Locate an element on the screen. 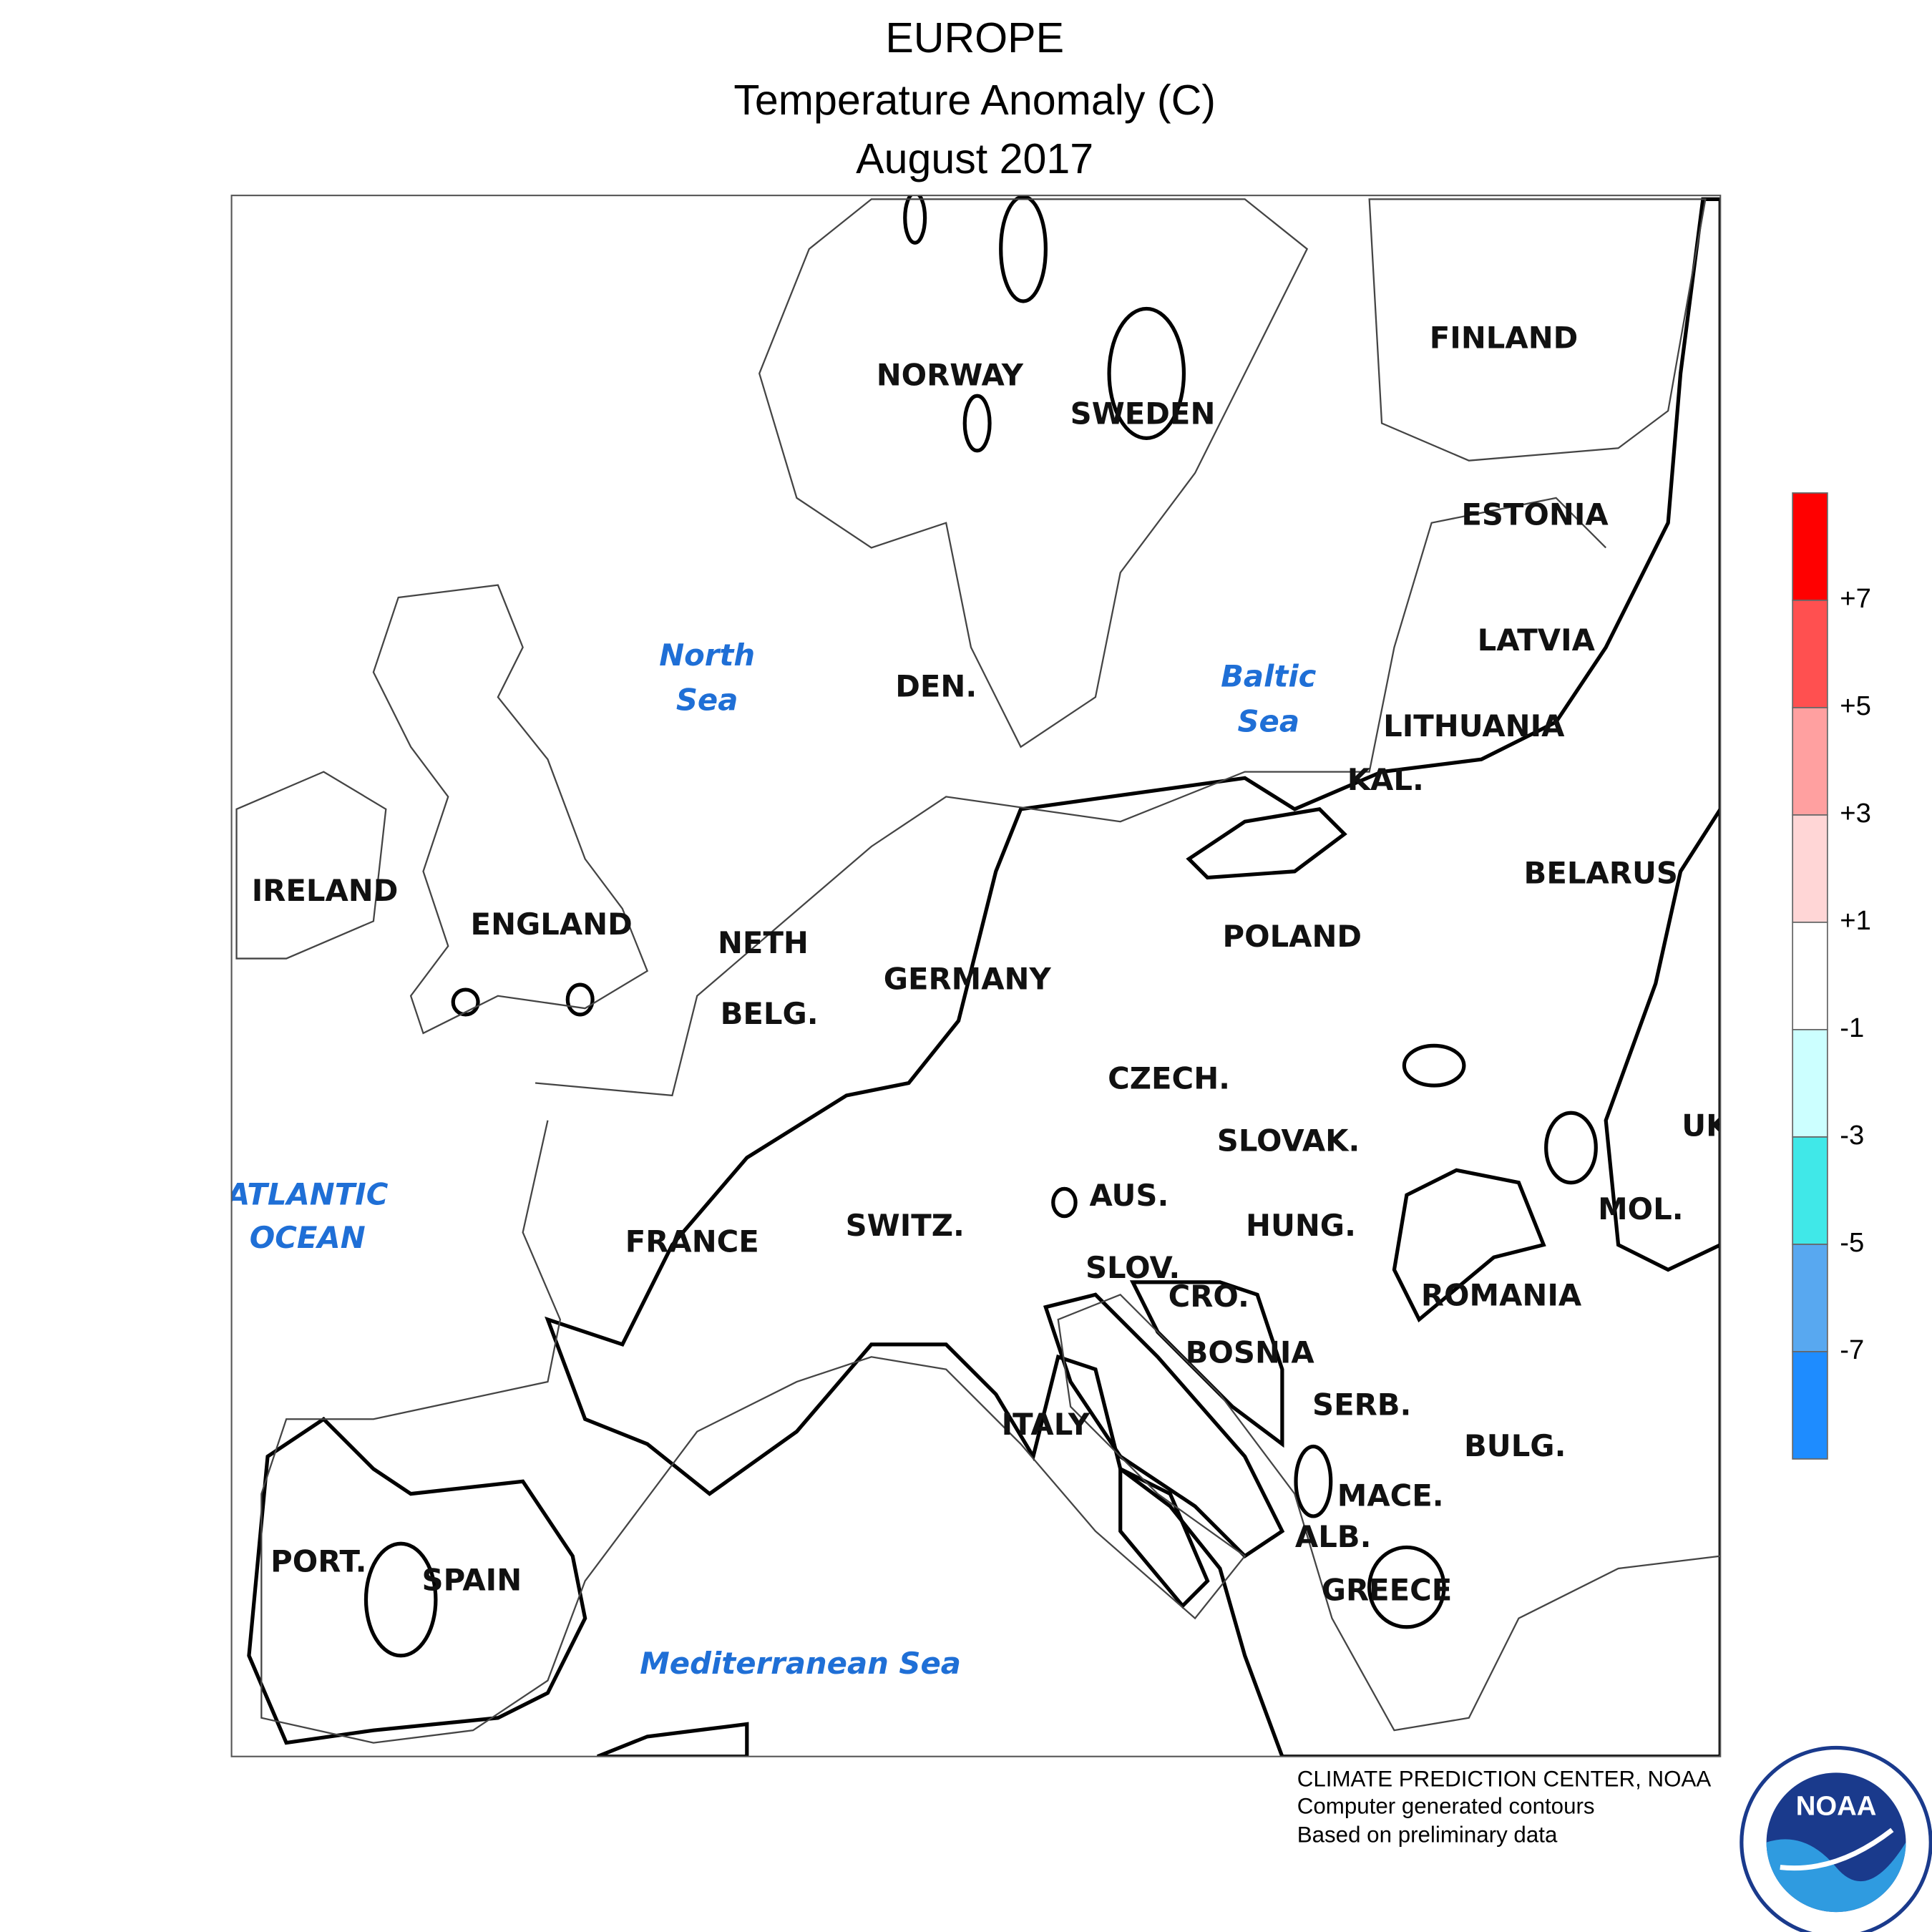 The image size is (1932, 1932). country-label: GERMANY is located at coordinates (968, 978).